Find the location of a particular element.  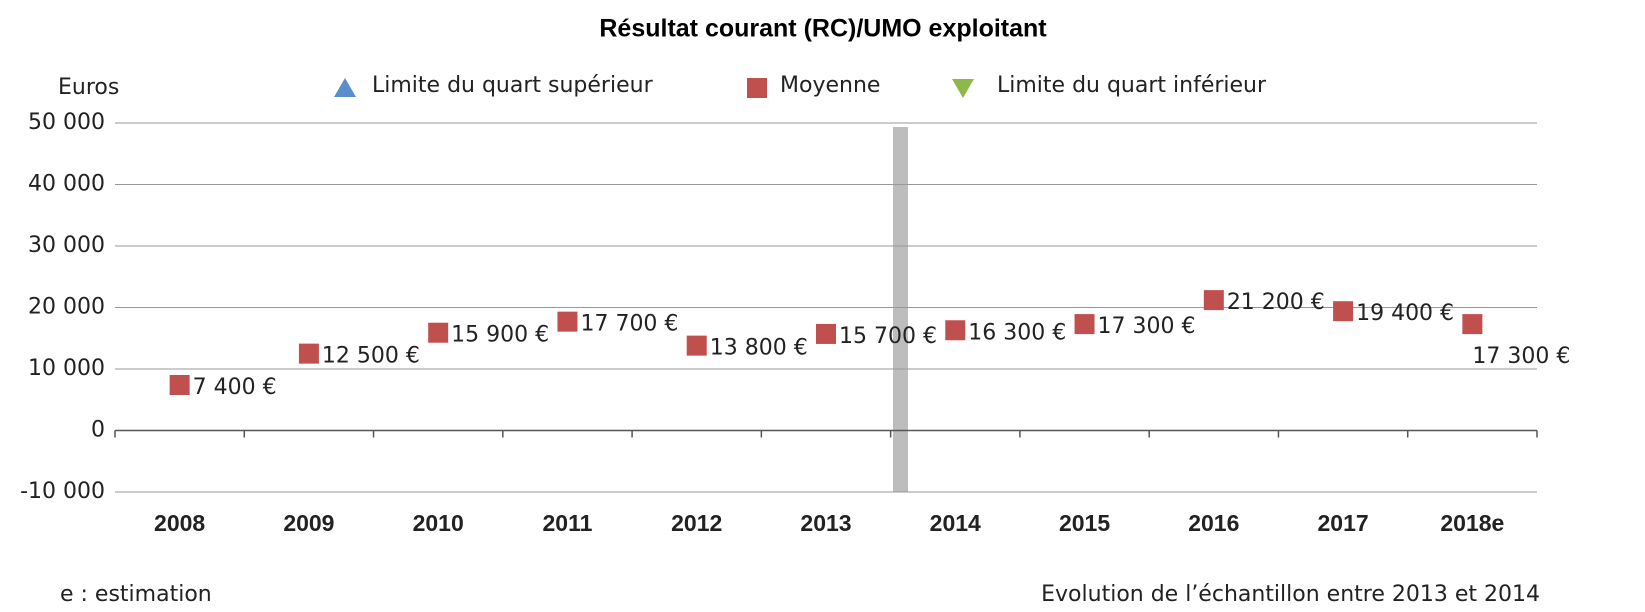

footnote: e : estimation is located at coordinates (136, 594).